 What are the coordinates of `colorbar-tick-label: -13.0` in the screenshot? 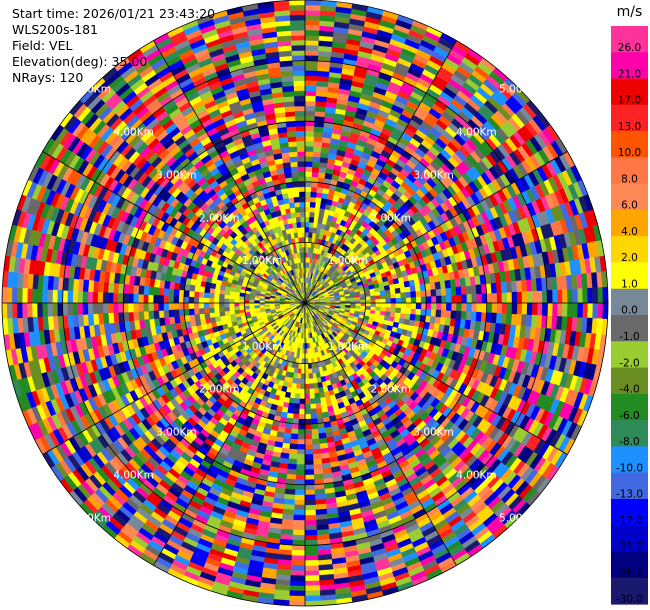 It's located at (629, 495).